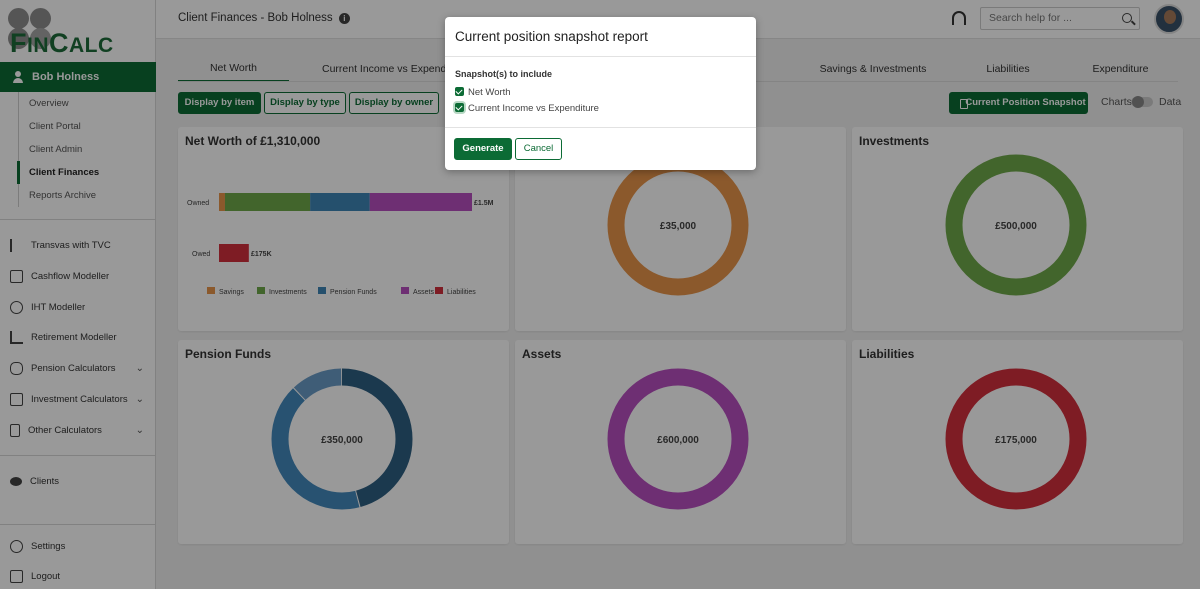 Image resolution: width=1200 pixels, height=589 pixels. I want to click on logo-mark-icon, so click(31, 30).